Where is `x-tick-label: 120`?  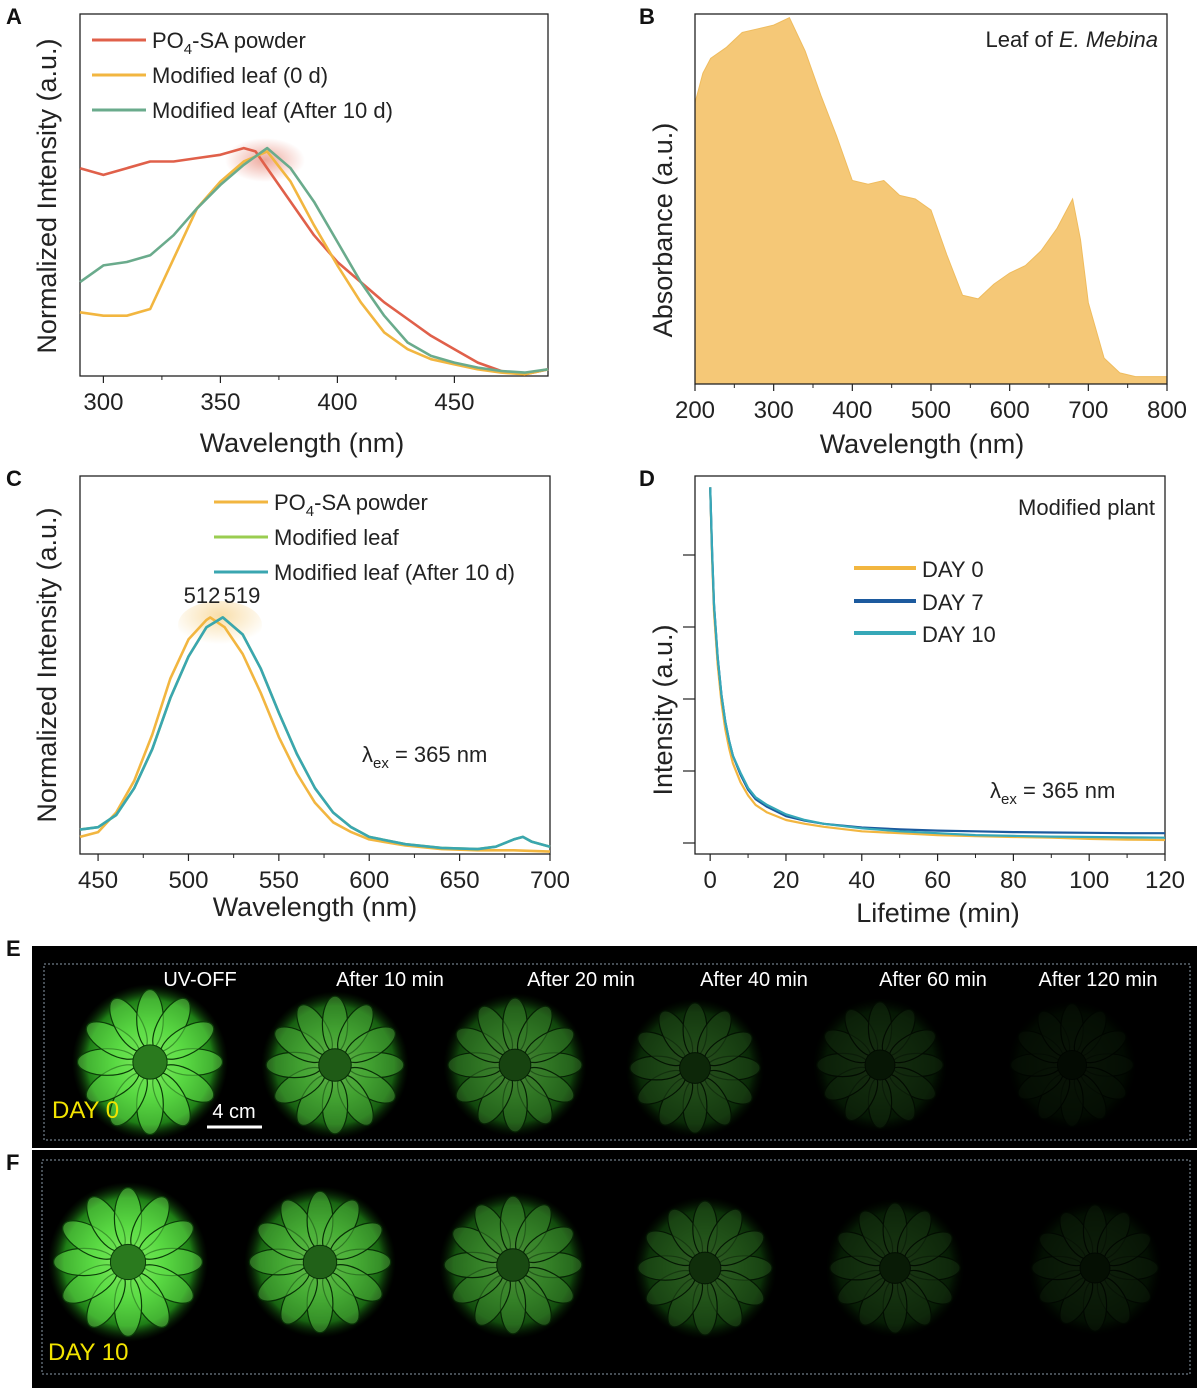
x-tick-label: 120 is located at coordinates (1165, 880).